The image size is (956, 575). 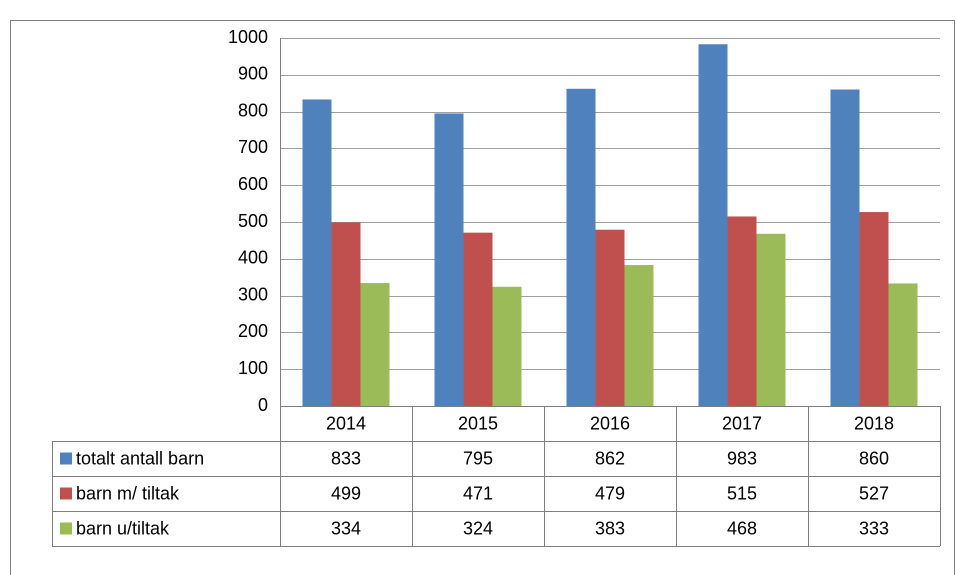 I want to click on table-value: 862, so click(x=610, y=458).